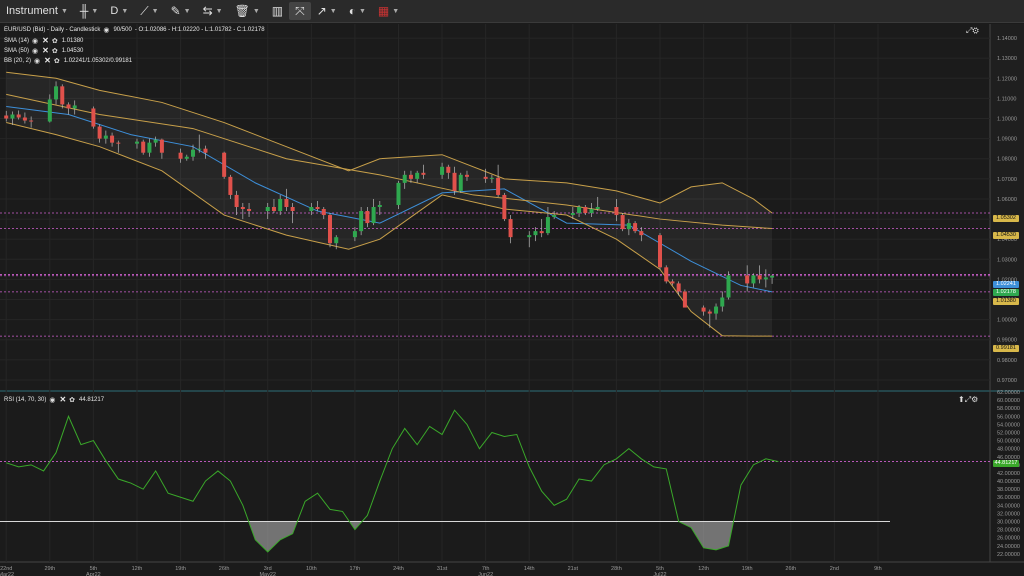  I want to click on sma14-legend: SMA (14) ◉ ✕ ✿ 1.01380, so click(43, 40).